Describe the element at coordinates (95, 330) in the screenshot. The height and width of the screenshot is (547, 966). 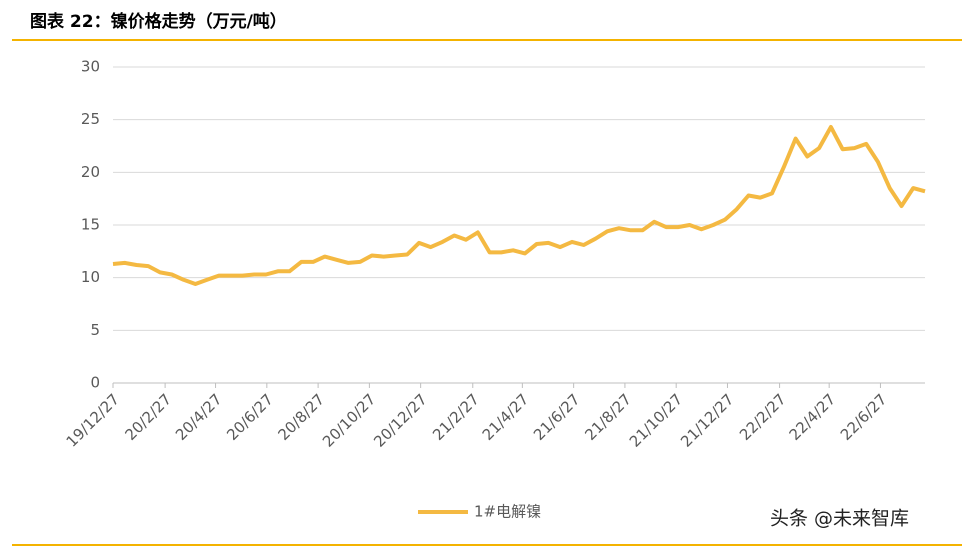
I see `y-tick-label: 5` at that location.